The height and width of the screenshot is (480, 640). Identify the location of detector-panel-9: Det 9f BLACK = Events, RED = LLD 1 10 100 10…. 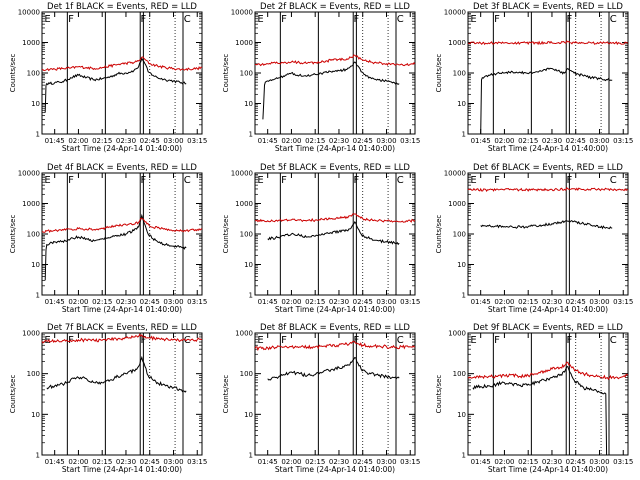
(534, 398).